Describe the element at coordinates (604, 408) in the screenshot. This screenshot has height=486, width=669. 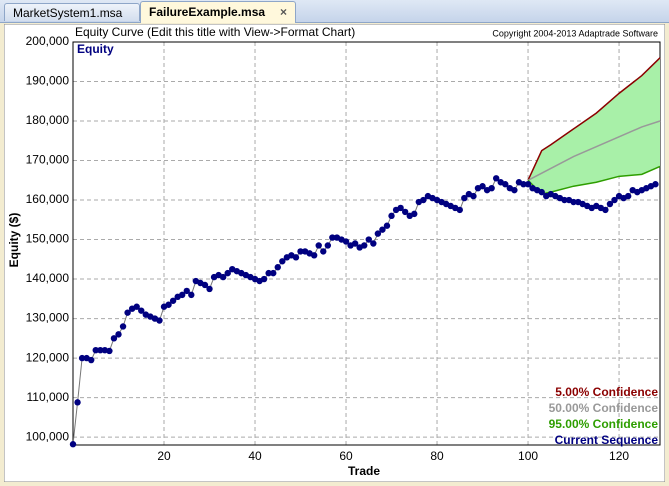
I see `legend-entry: 50.00% Confidence` at that location.